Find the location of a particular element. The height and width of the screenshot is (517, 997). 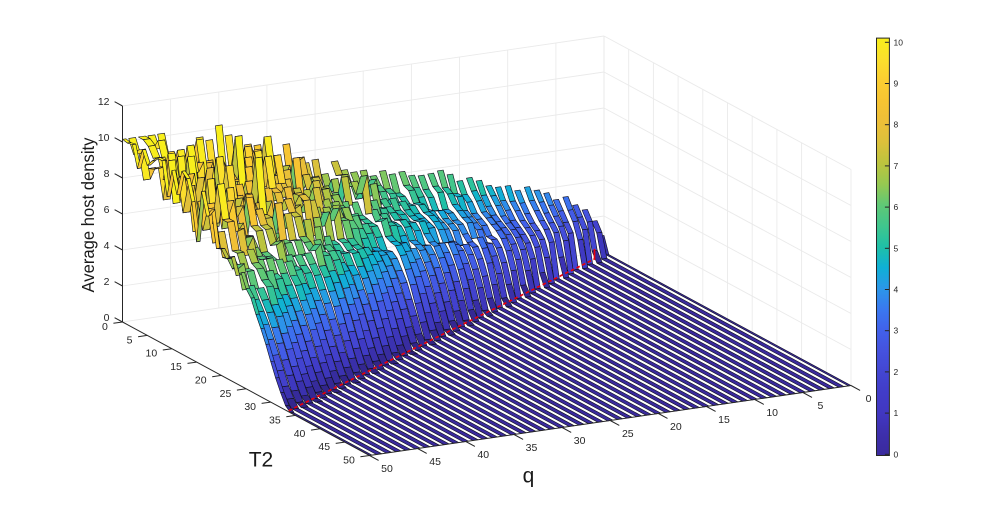

svg-text: 12 is located at coordinates (104, 102).